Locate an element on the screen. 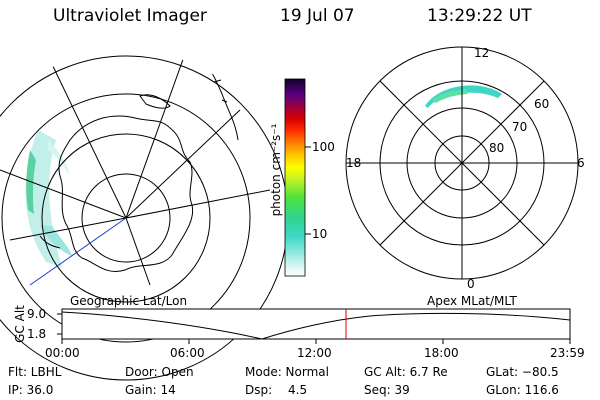 This screenshot has height=400, width=600. timeline-xtick-1800: 18:00 is located at coordinates (441, 353).